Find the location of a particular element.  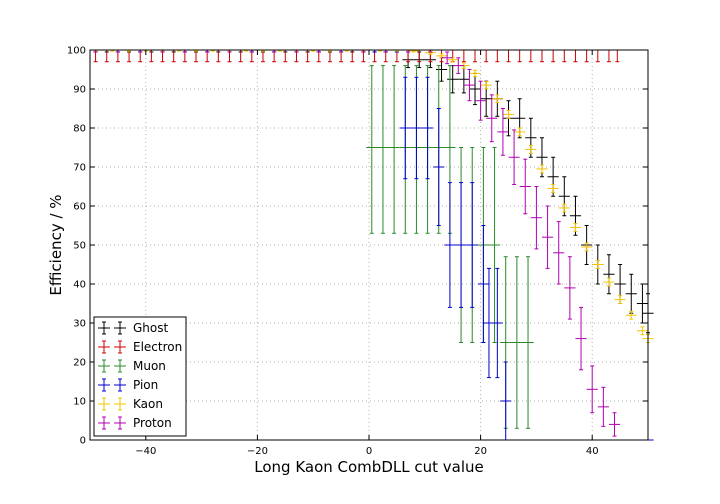

y-tick-label: 0 is located at coordinates (83, 441).